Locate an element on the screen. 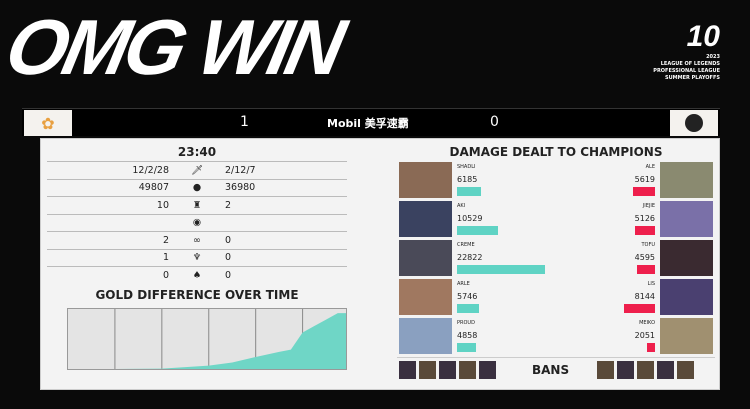 Image resolution: width=750 pixels, height=409 pixels. brand-line: 2023 is located at coordinates (713, 57).